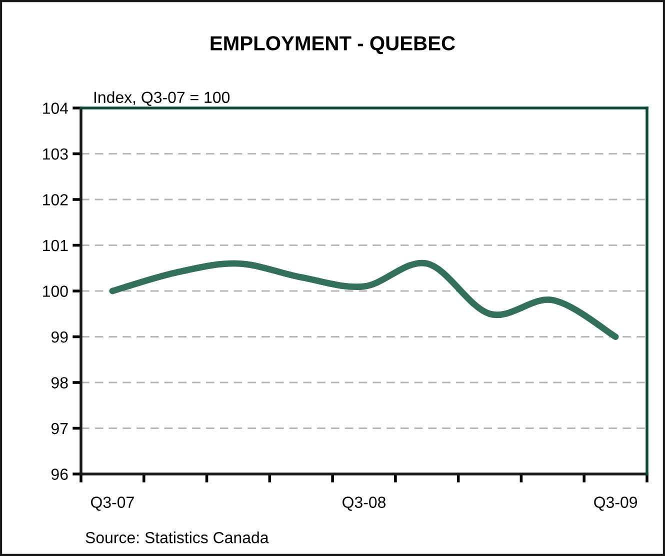 The image size is (665, 556). I want to click on x-tick-label: Q3-07, so click(112, 503).